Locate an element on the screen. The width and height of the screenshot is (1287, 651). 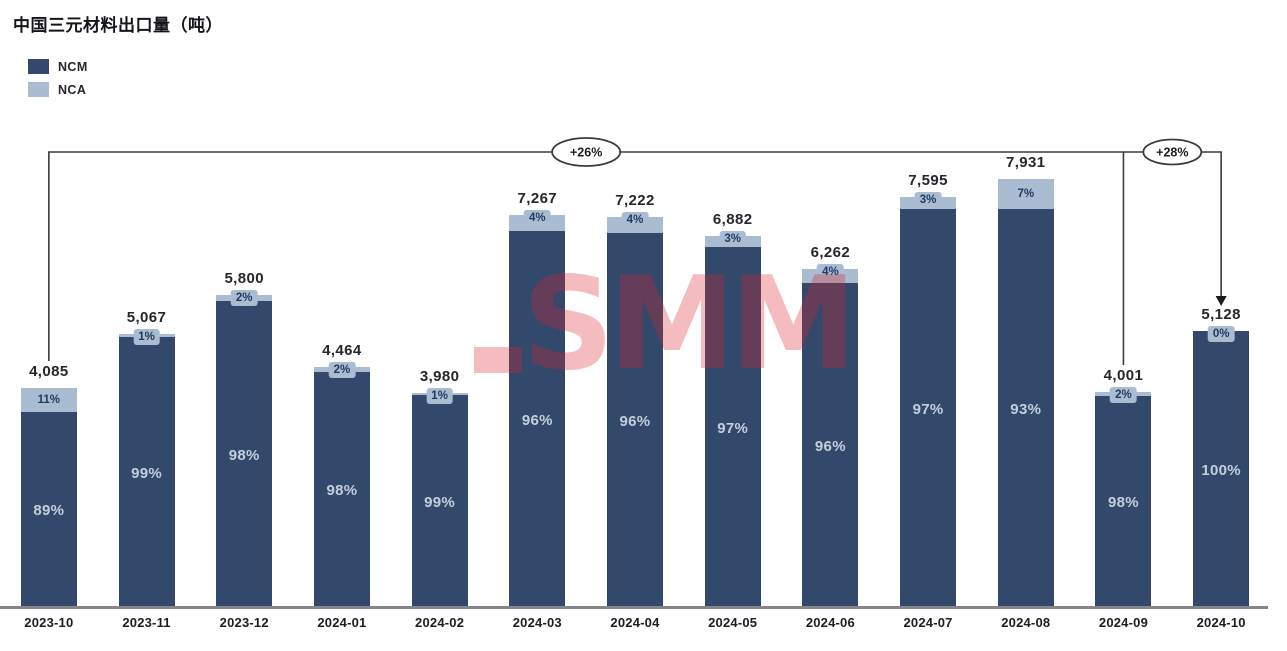
bar-column-2023-12: 5,800 2023-12 98% 2% is located at coordinates (244, 315).